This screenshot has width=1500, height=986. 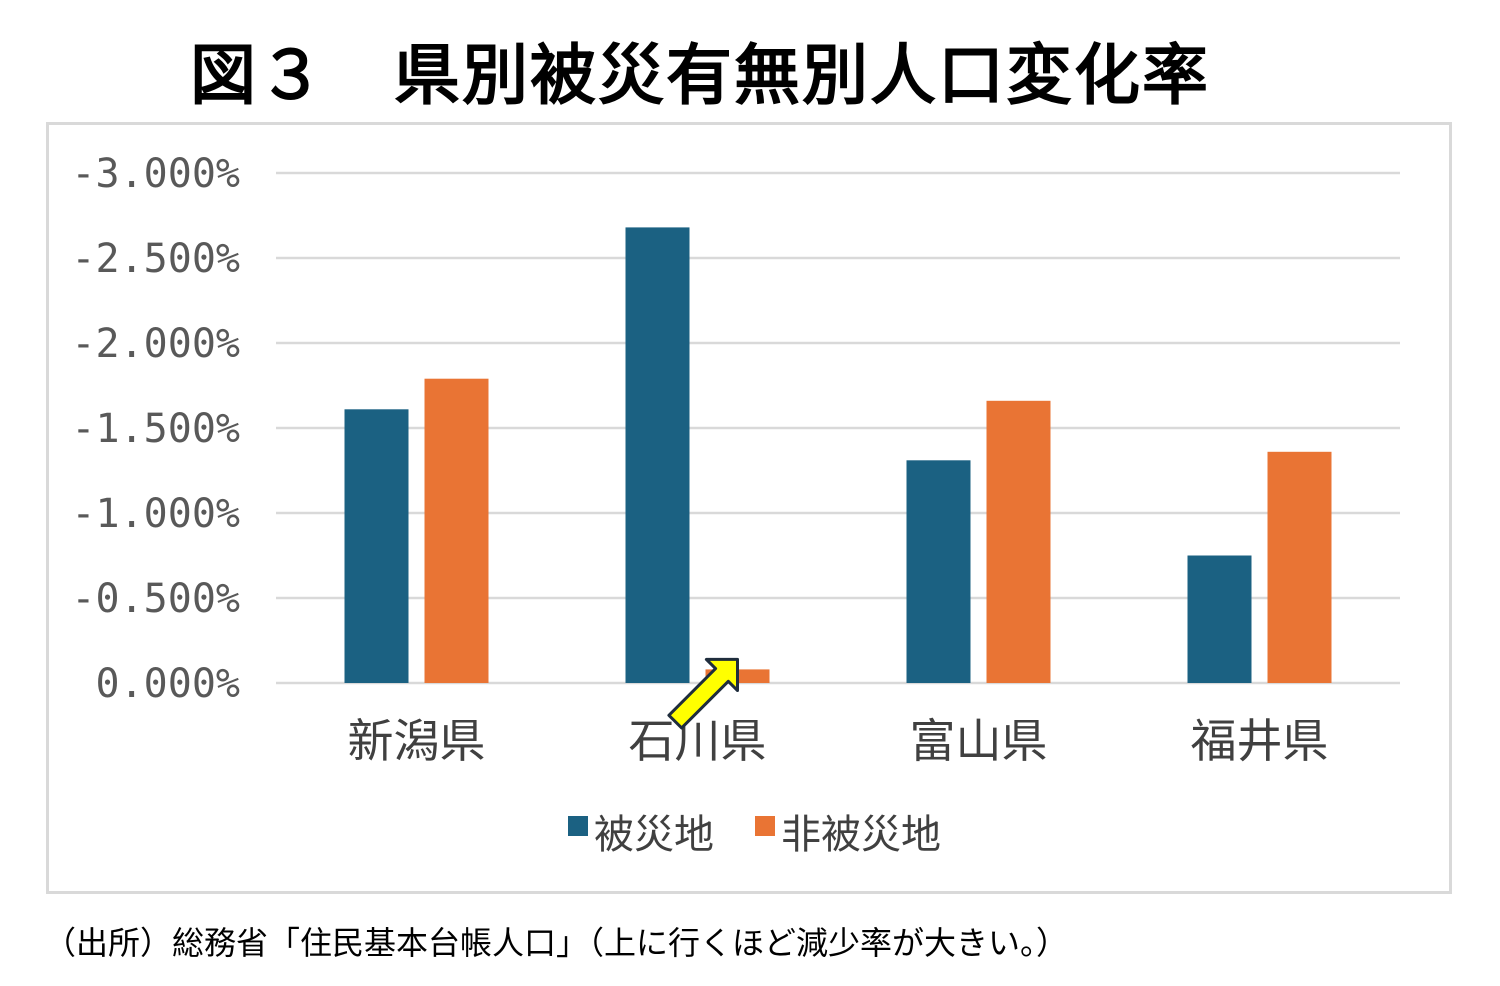 I want to click on y-tick-label: -3.000%, so click(x=155, y=174).